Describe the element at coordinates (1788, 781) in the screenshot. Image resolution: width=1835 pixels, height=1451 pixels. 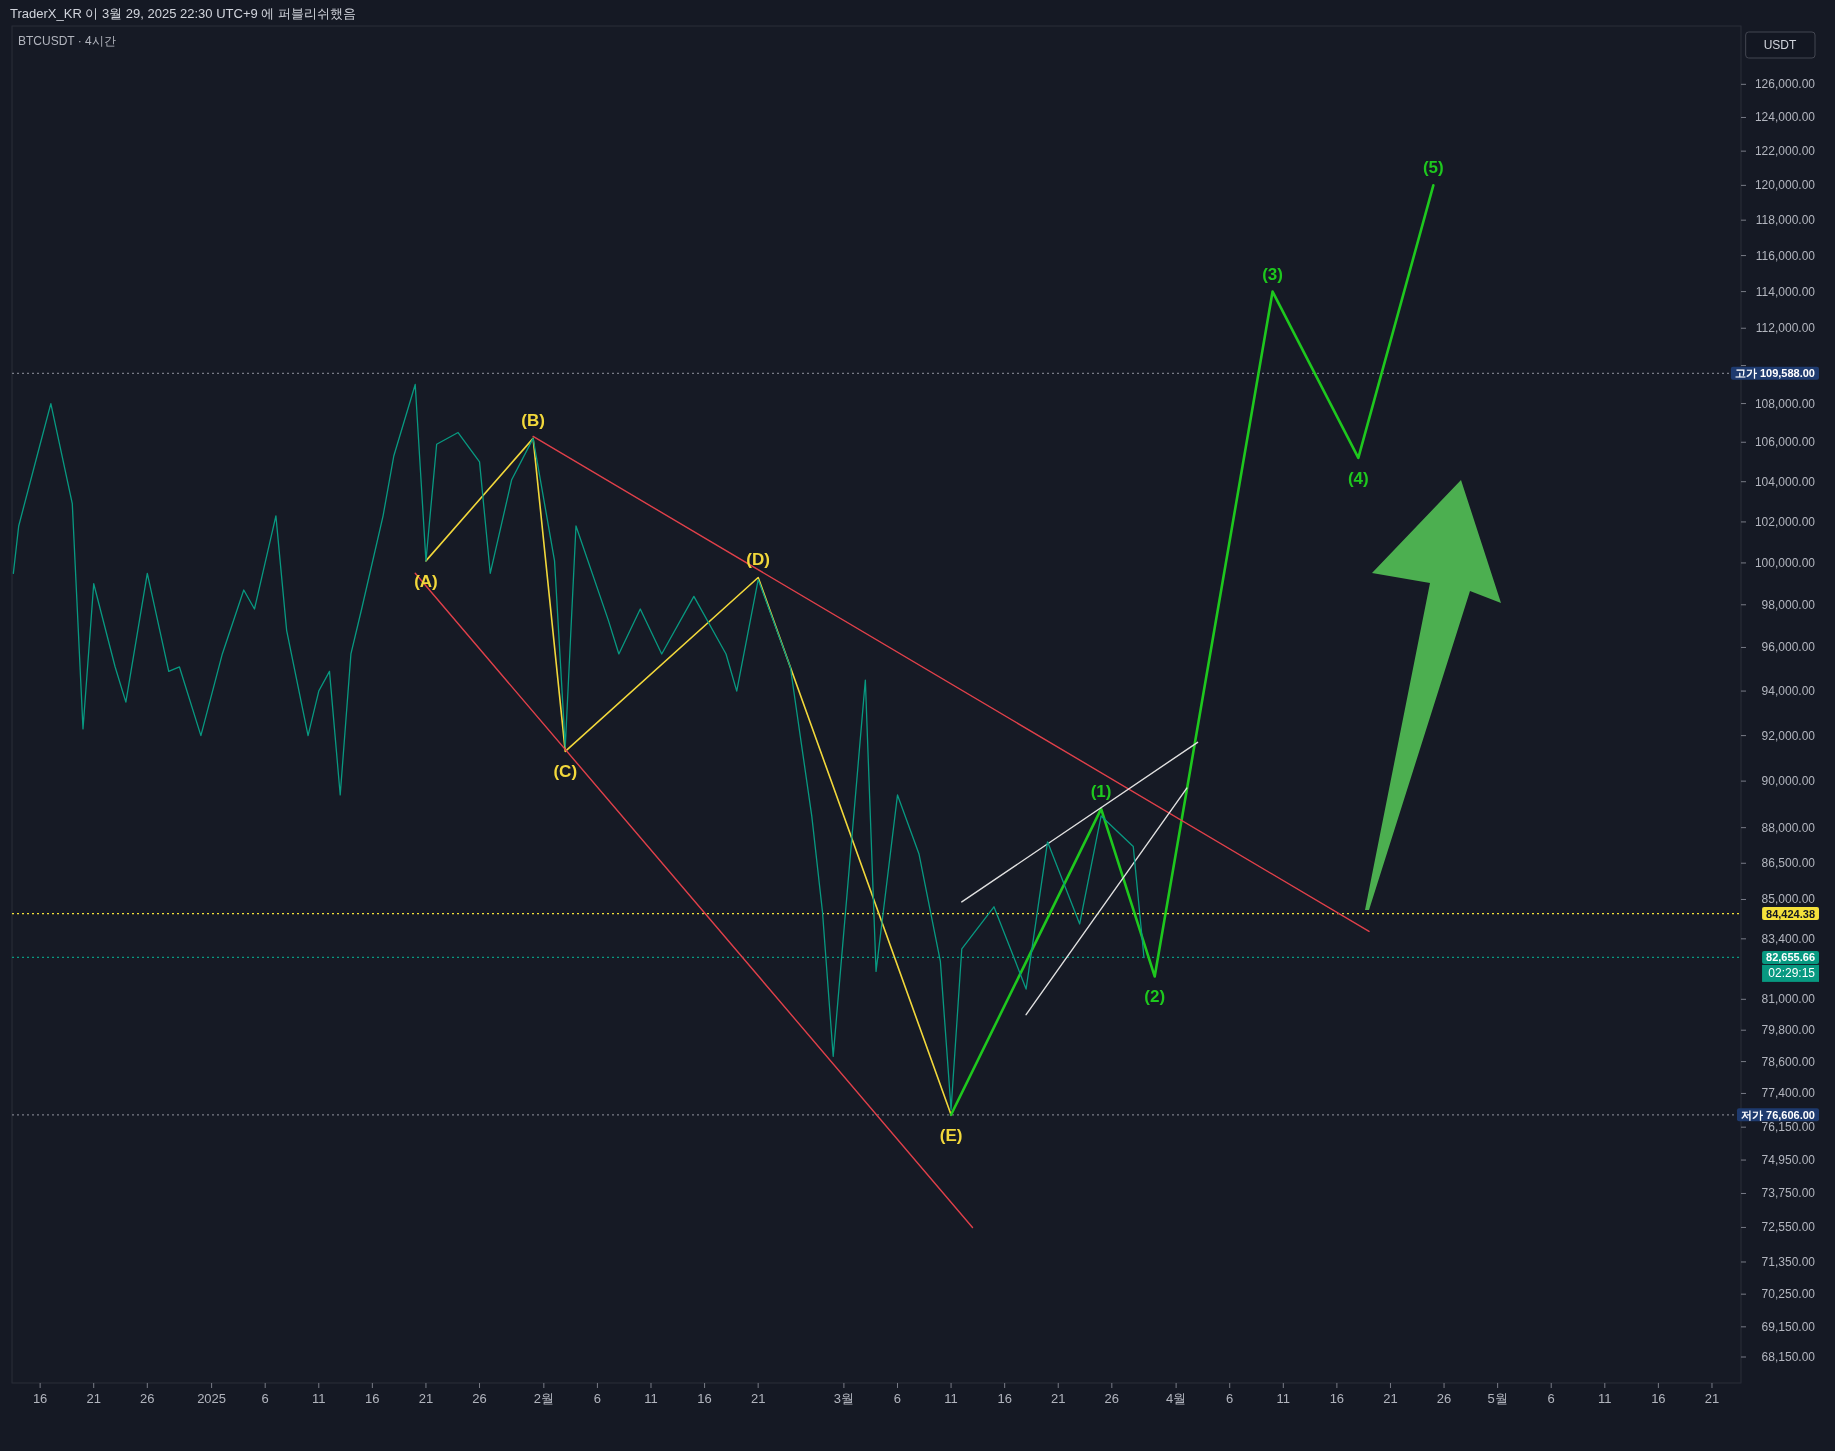
I see `y-tick-label: 90,000.00` at that location.